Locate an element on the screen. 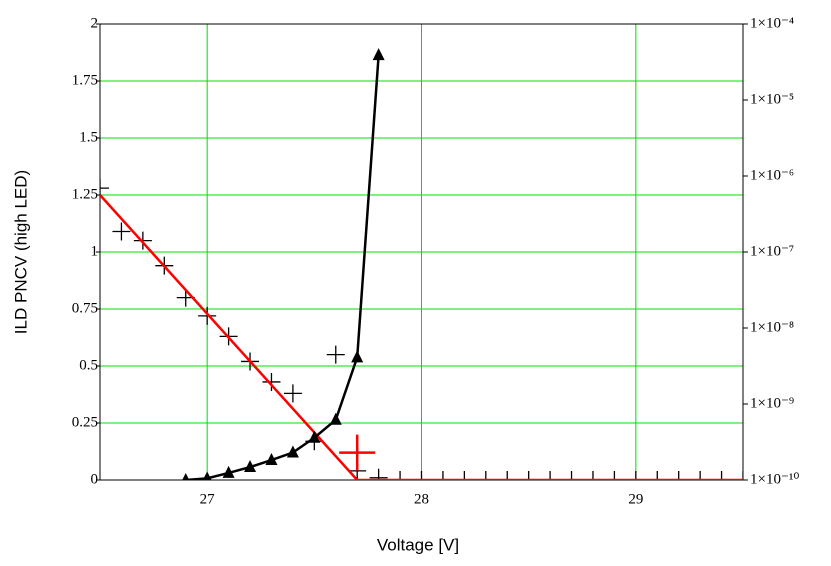 The width and height of the screenshot is (831, 566). y-axis-label: ILD PNCV (high LED) is located at coordinates (20, 252).